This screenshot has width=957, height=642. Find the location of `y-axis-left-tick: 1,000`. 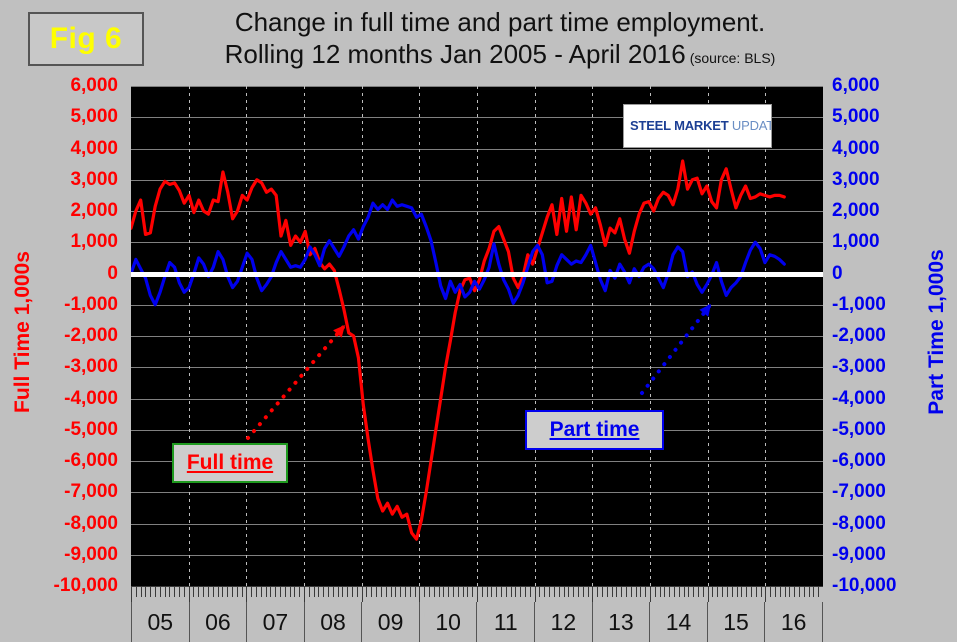

y-axis-left-tick: 1,000 is located at coordinates (94, 242).